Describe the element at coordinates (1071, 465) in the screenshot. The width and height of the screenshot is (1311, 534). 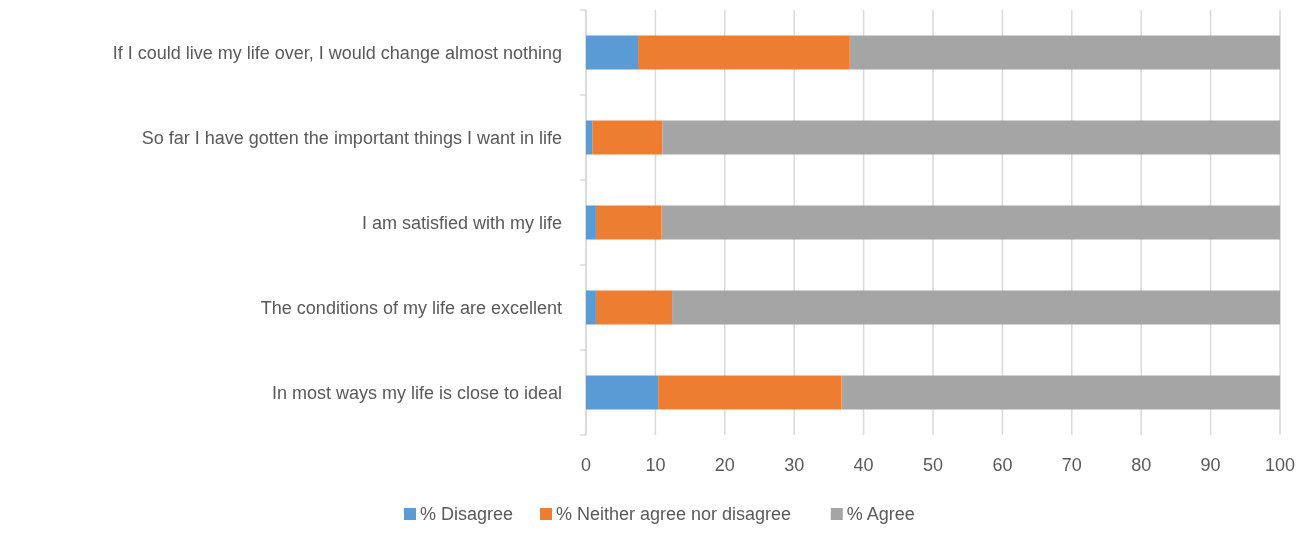
I see `x-tick-label: 70` at that location.